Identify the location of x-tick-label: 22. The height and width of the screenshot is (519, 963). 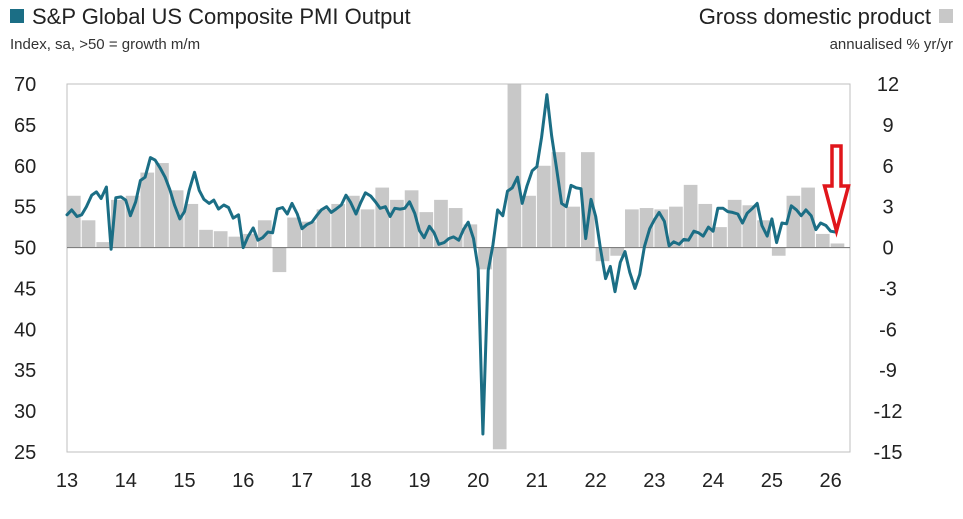
(596, 481).